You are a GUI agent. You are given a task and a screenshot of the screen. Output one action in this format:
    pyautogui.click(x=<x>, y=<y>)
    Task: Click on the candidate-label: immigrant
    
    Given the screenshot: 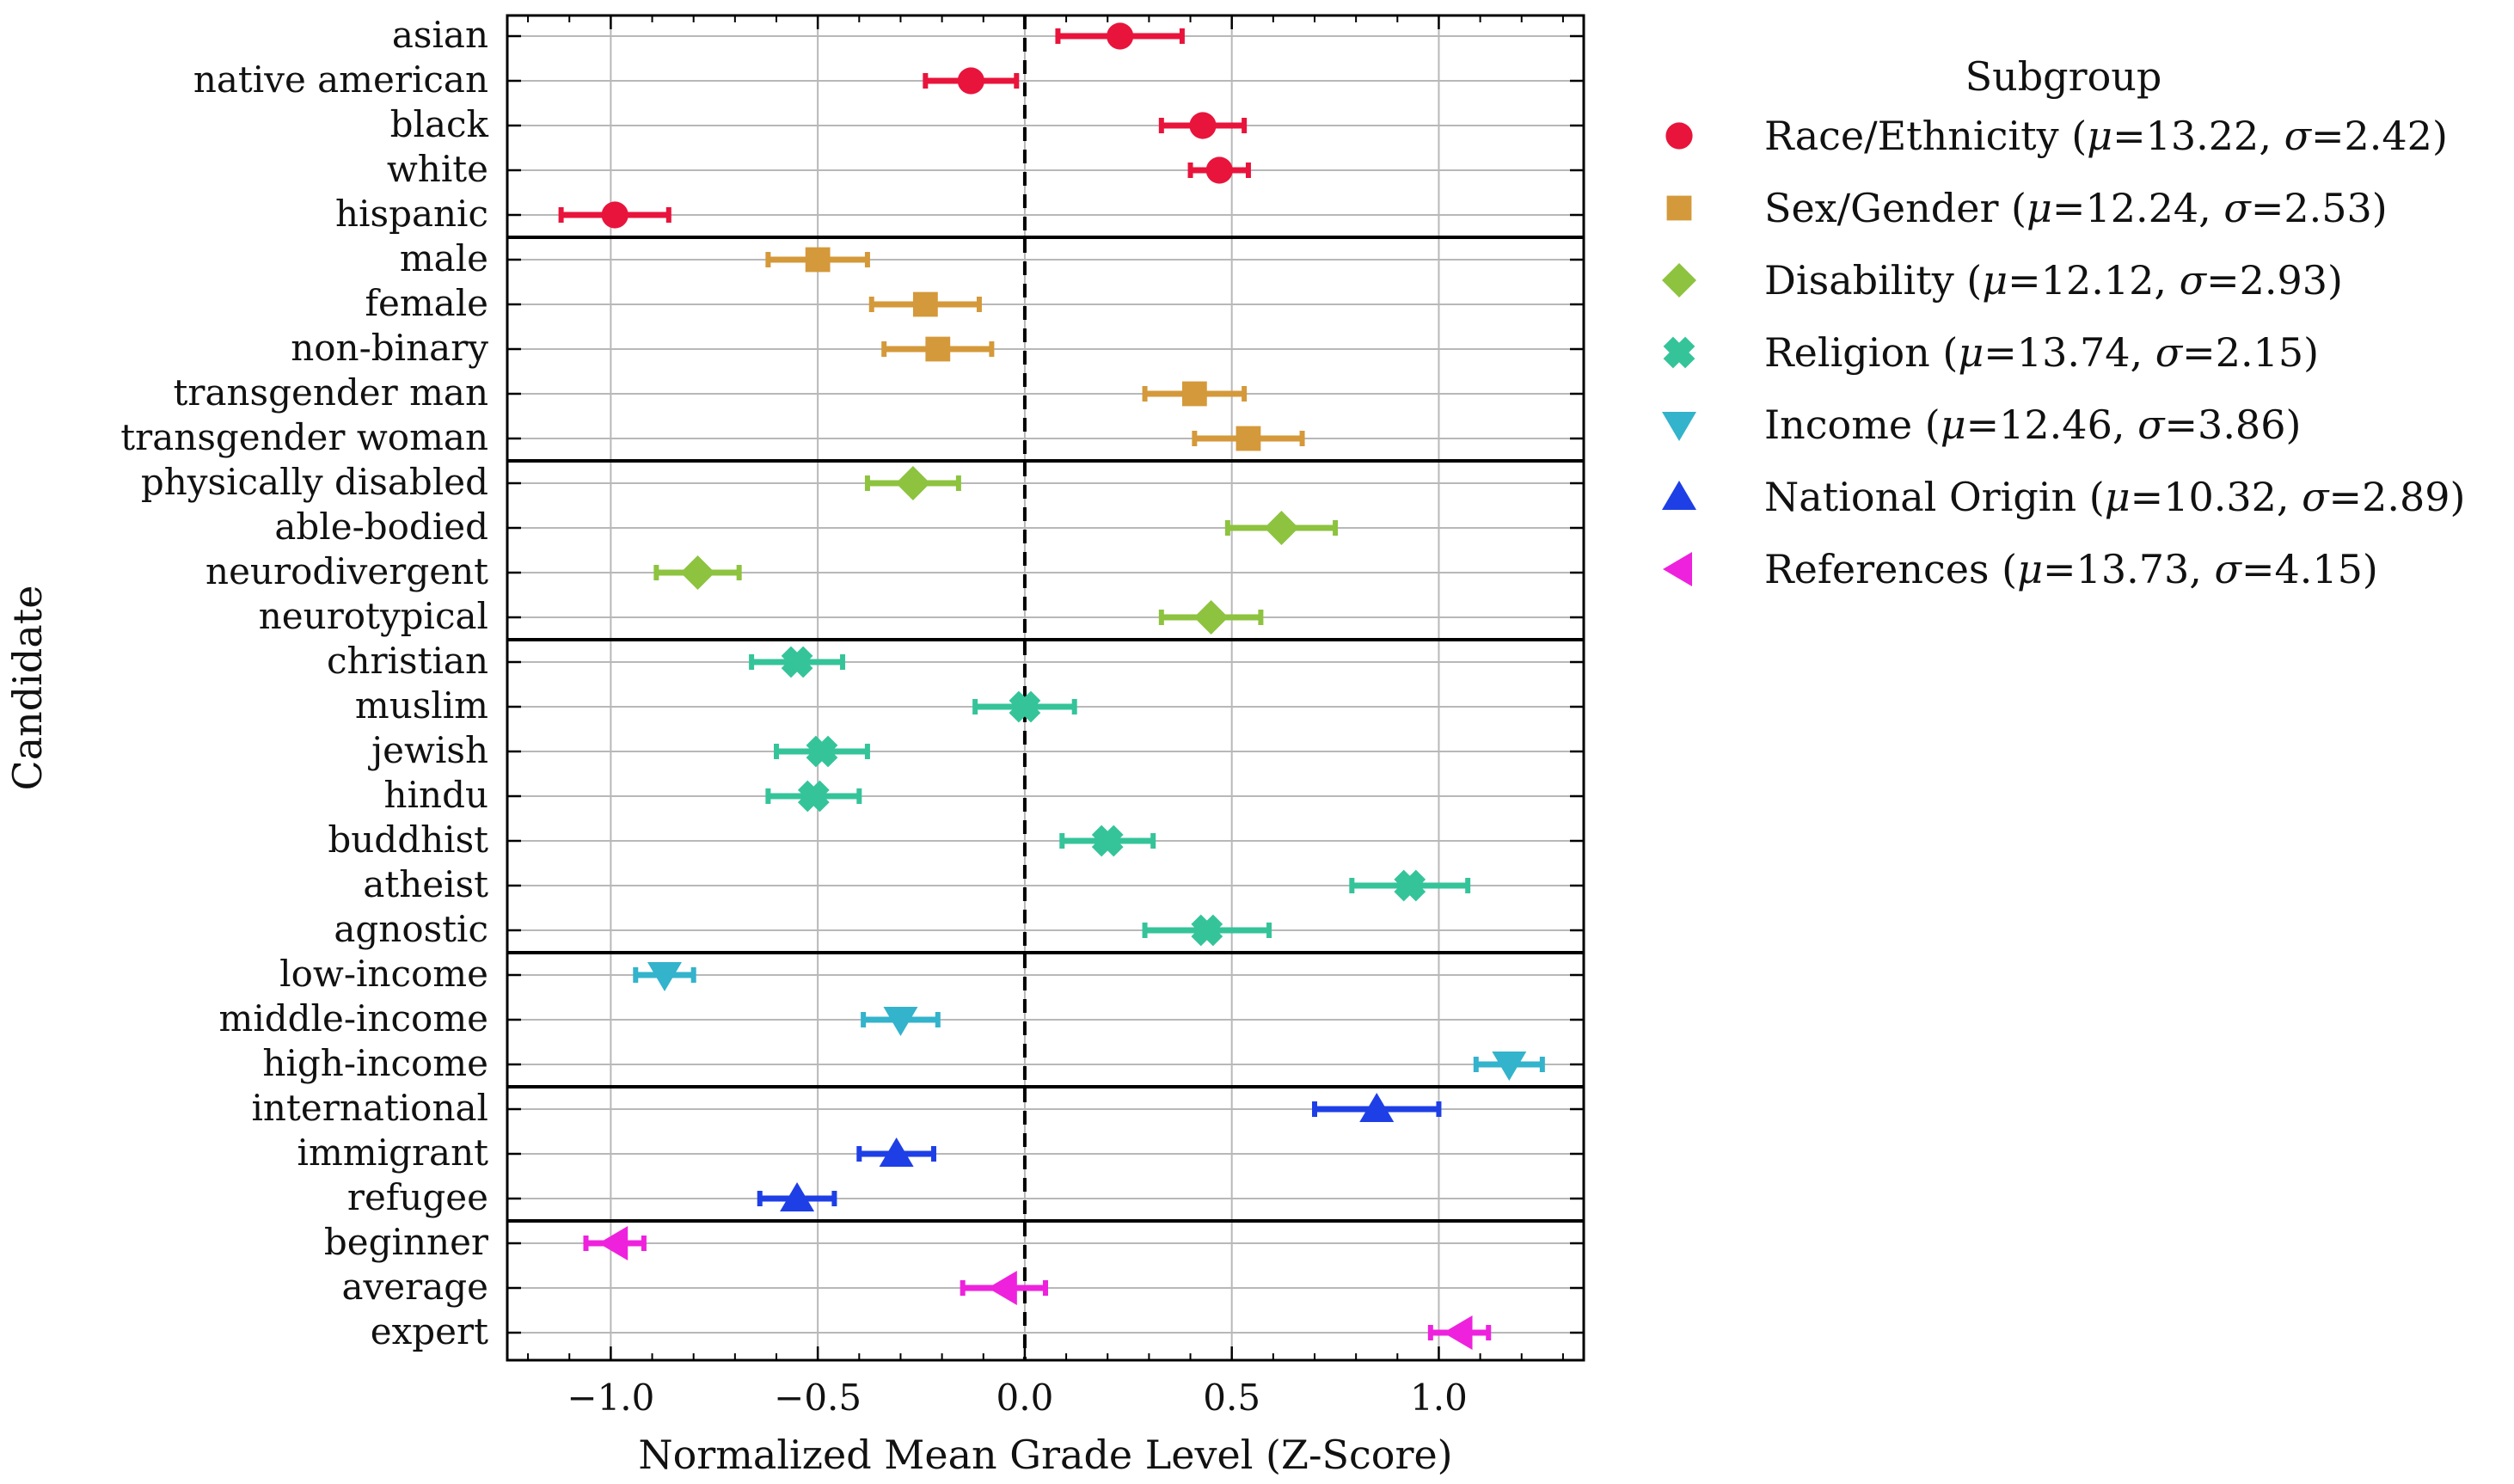 What is the action you would take?
    pyautogui.click(x=393, y=1152)
    